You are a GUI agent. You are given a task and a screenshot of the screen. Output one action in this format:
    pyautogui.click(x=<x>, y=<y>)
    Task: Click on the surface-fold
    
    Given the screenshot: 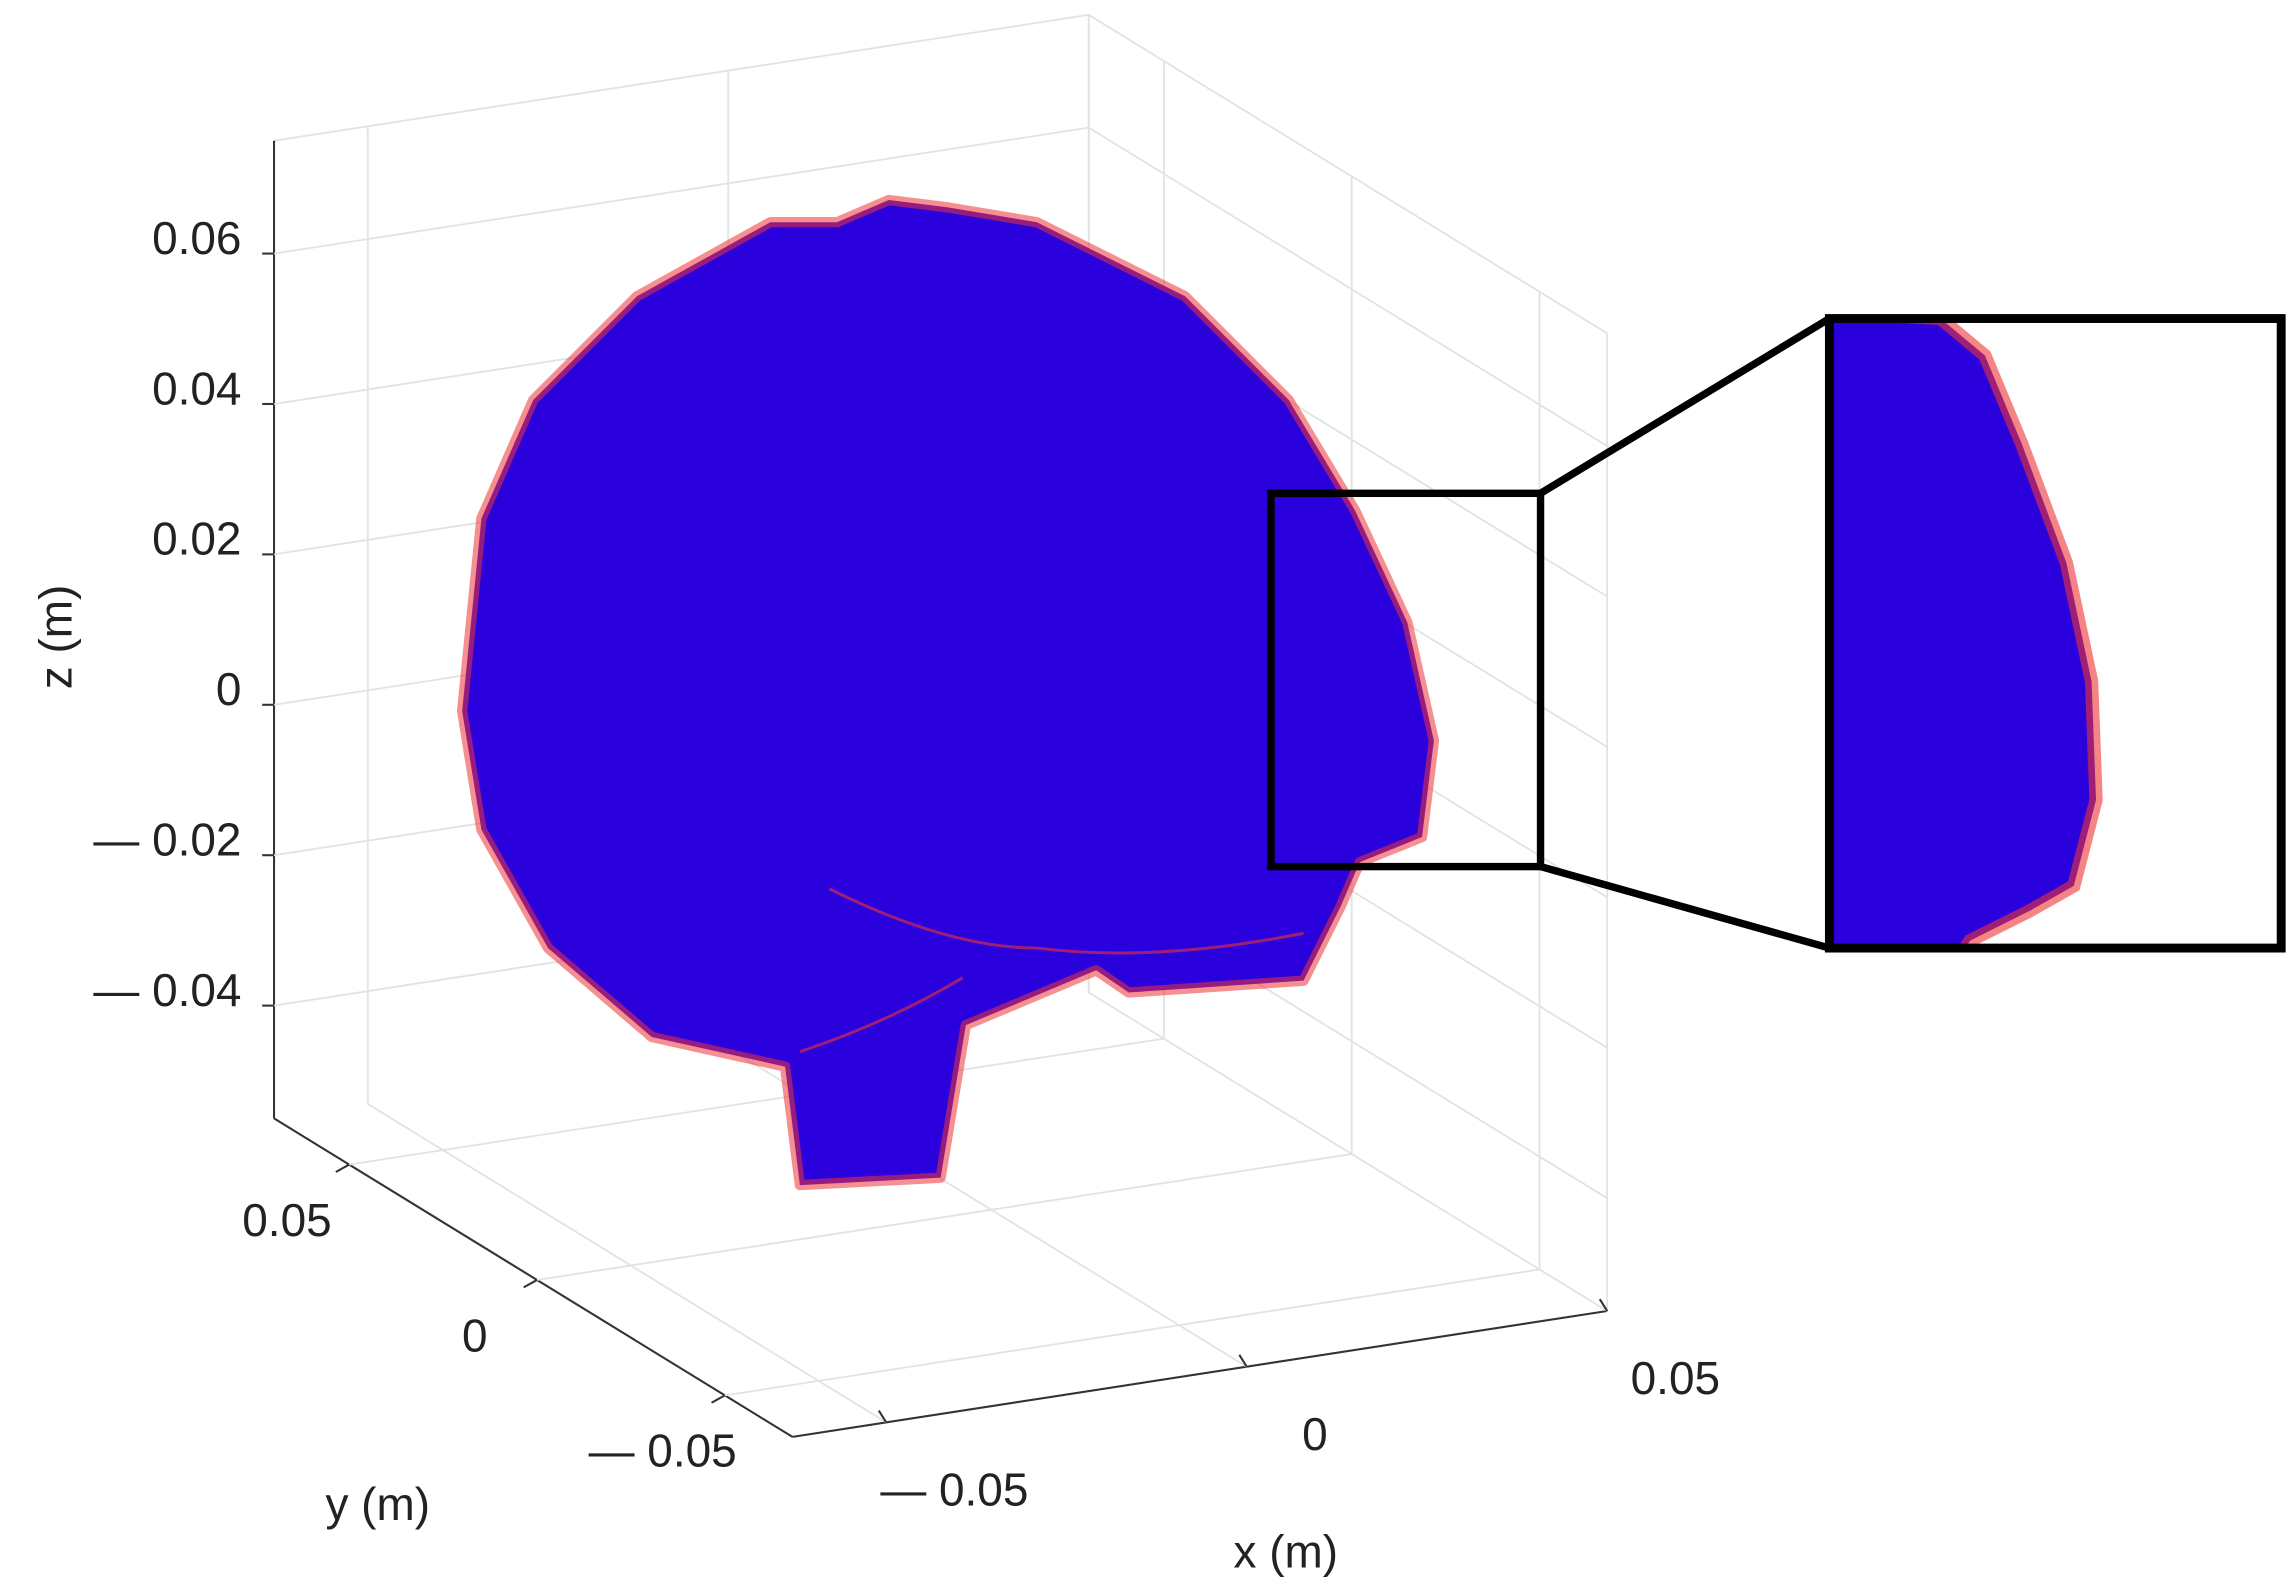 What is the action you would take?
    pyautogui.click(x=1051, y=970)
    